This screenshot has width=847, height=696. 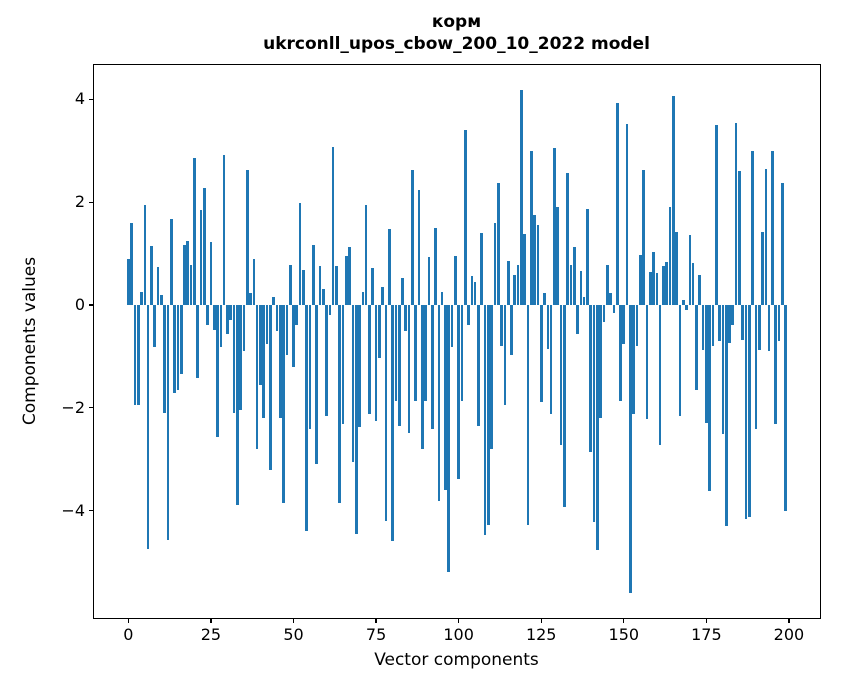 What do you see at coordinates (456, 22) in the screenshot?
I see `chart-title: корм` at bounding box center [456, 22].